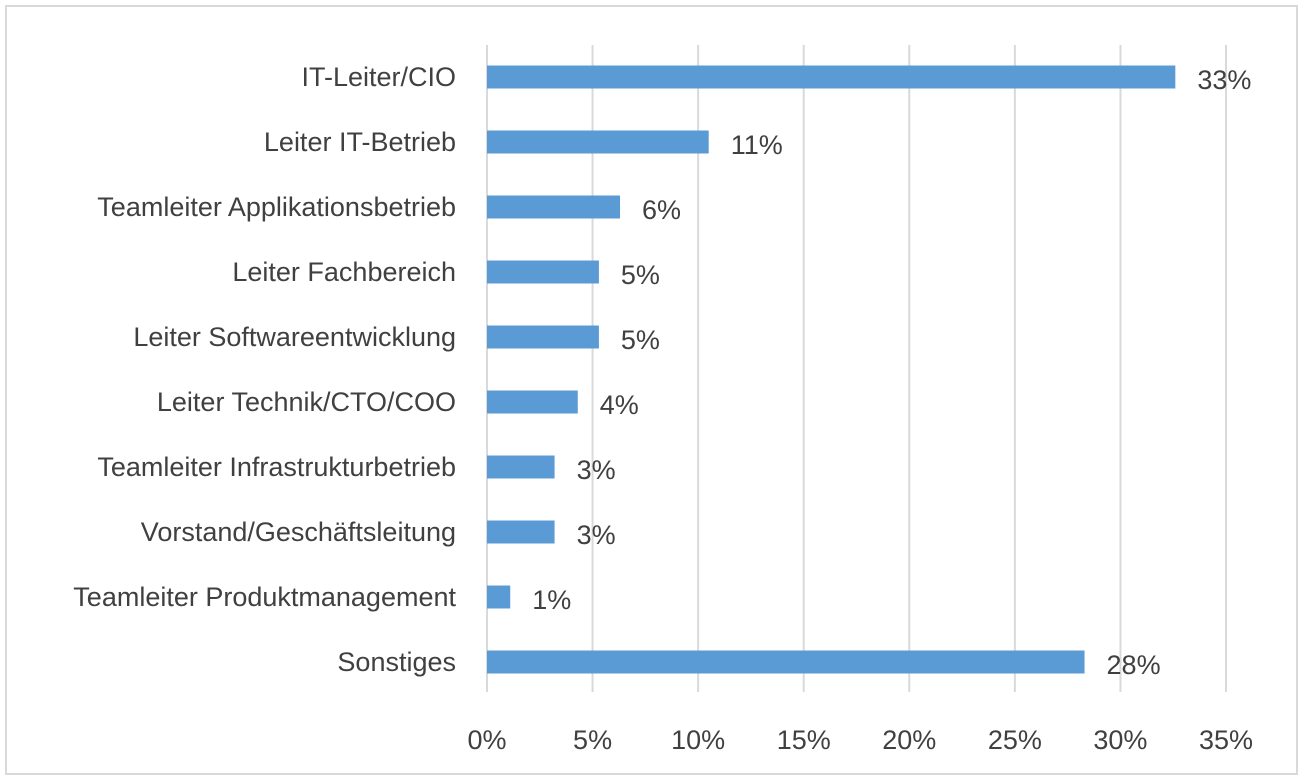 This screenshot has width=1307, height=781. Describe the element at coordinates (640, 340) in the screenshot. I see `data-label-4: 5%` at that location.